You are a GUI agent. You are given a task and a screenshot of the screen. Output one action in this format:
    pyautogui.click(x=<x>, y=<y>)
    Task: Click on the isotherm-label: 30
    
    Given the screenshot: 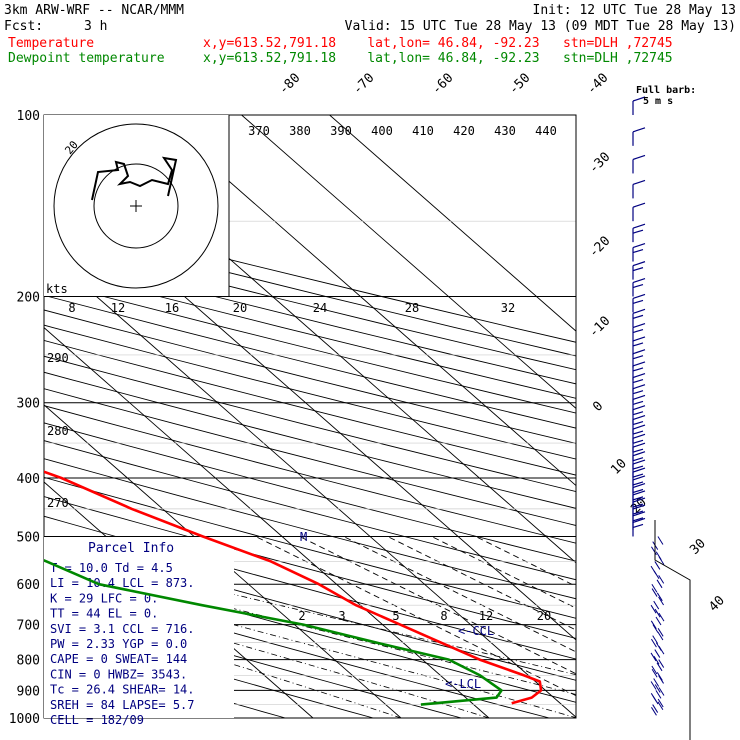 What is the action you would take?
    pyautogui.click(x=698, y=547)
    